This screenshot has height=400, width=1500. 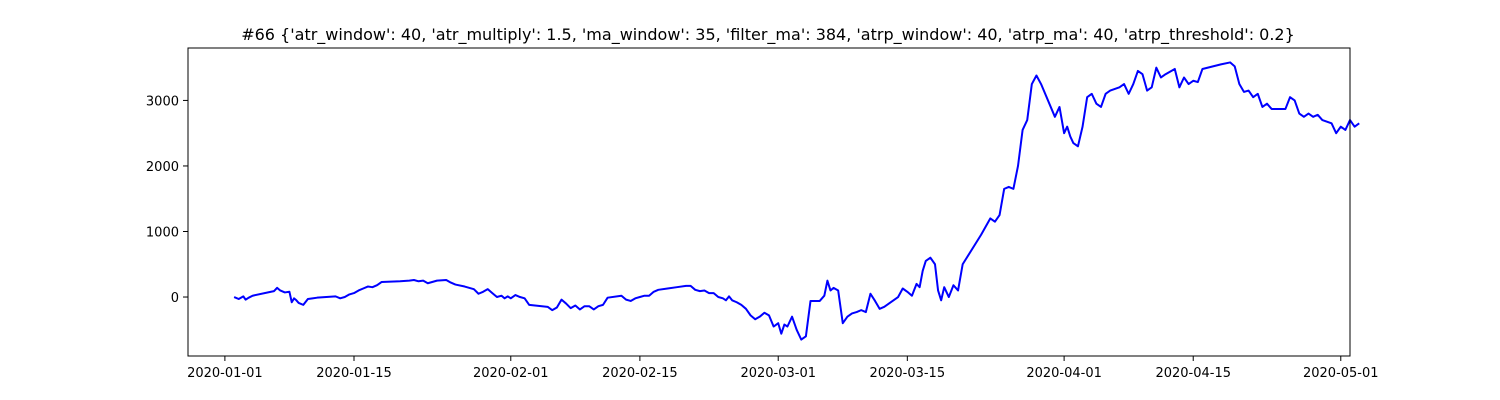 I want to click on x-tick-label-2: 2020-02-01, so click(x=511, y=373).